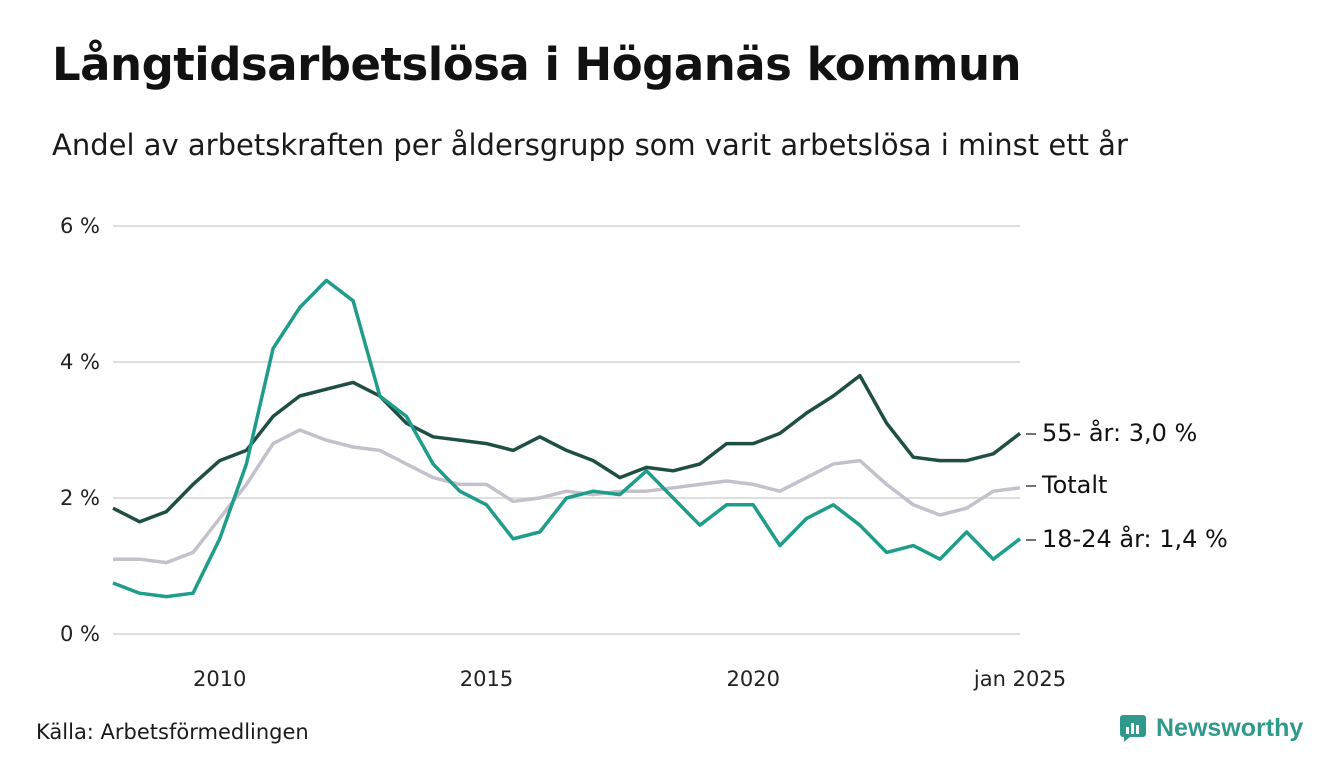 The height and width of the screenshot is (780, 1340). I want to click on end-labels: Totalt 55- år: 3,0 % 18-24 år: 1,4 %, so click(1127, 485).